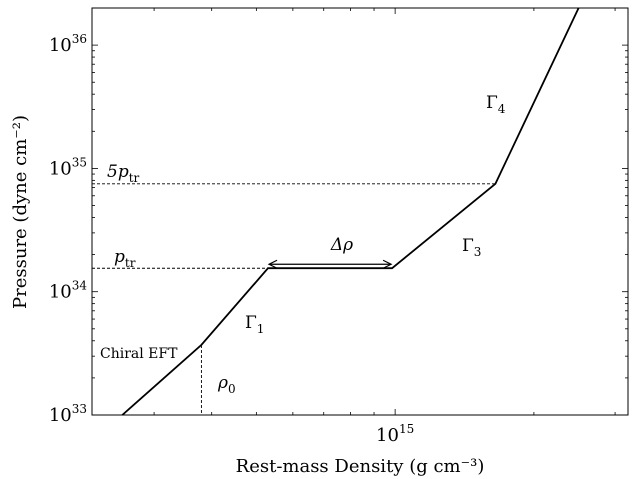 Image resolution: width=635 pixels, height=479 pixels. I want to click on delta-rho-label: Δρ, so click(341, 245).